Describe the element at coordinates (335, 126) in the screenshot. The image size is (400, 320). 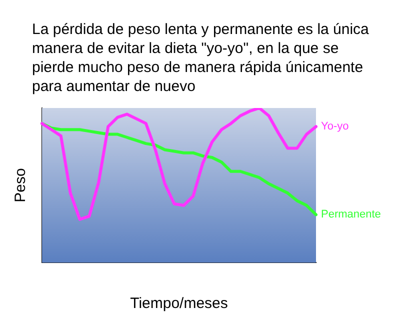
I see `series-label: Yo-yo` at that location.